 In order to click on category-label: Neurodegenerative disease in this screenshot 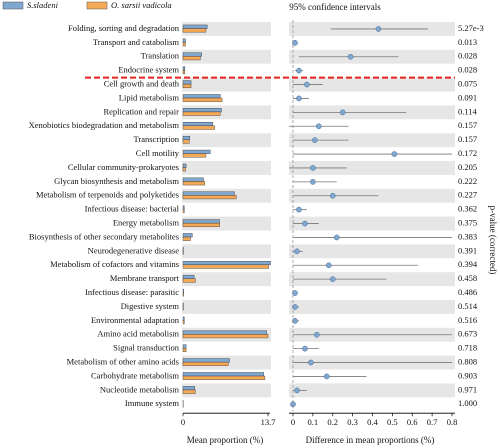, I will do `click(134, 250)`.